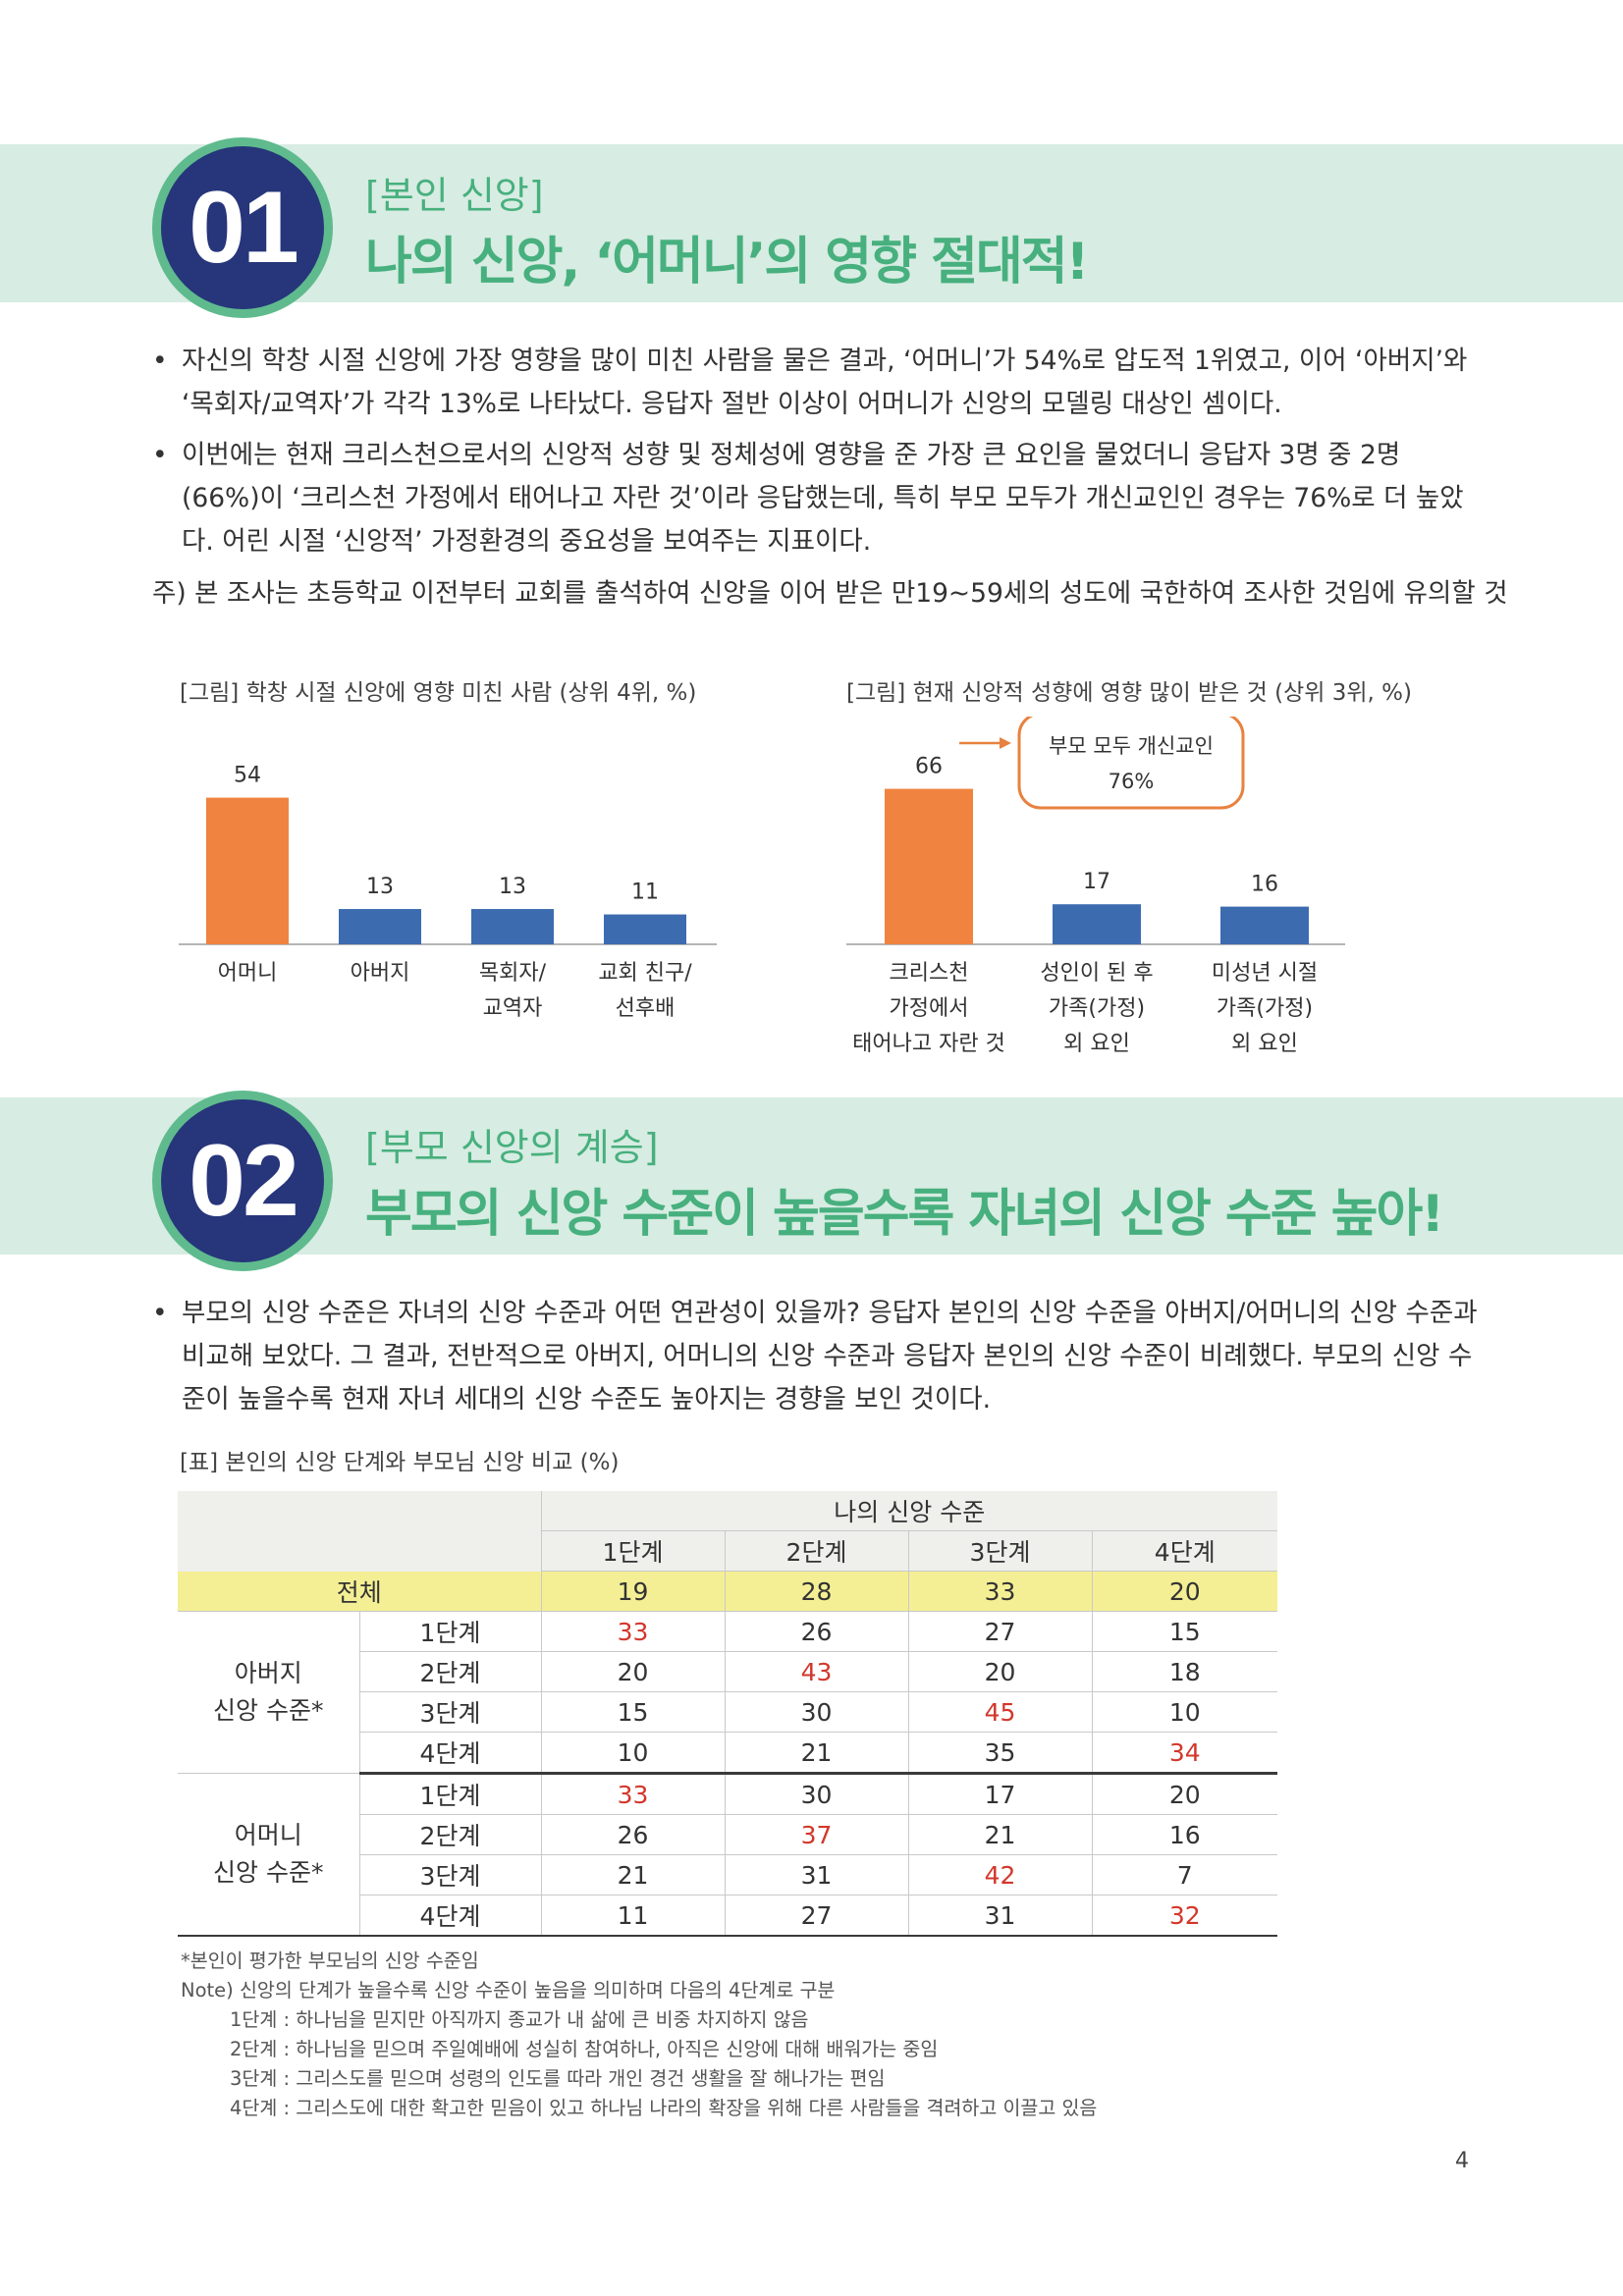 Image resolution: width=1623 pixels, height=2296 pixels. I want to click on chart-value-label: 66, so click(929, 767).